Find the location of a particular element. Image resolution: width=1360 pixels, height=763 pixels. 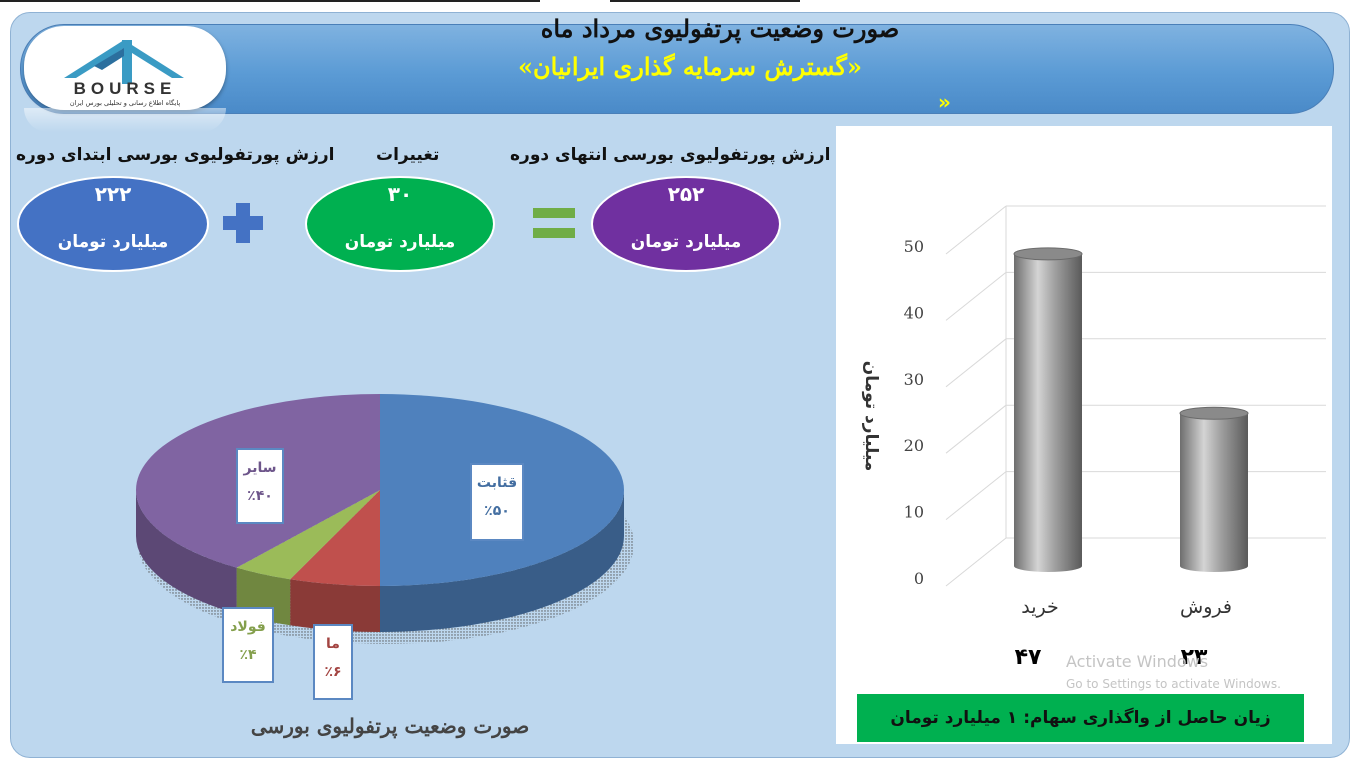

end-value: ۲۵۲ is located at coordinates (686, 194).